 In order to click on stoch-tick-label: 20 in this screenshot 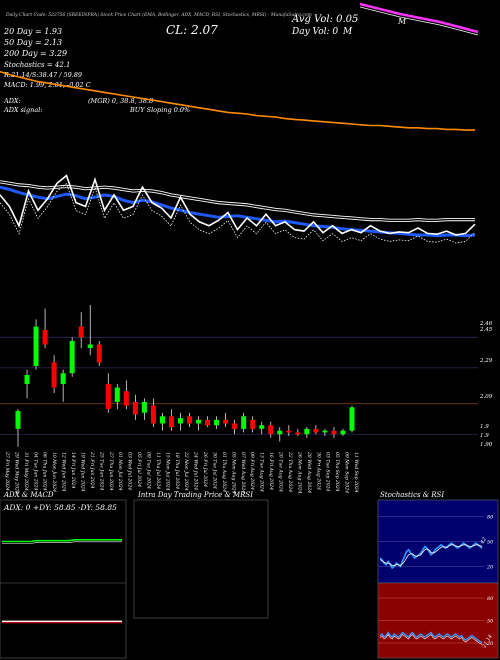, I will do `click(490, 567)`.